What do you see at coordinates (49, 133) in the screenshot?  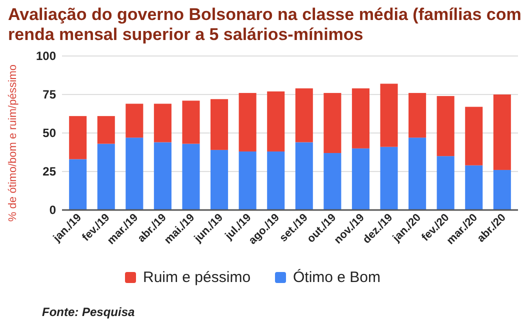 I see `y-tick-label: 50` at bounding box center [49, 133].